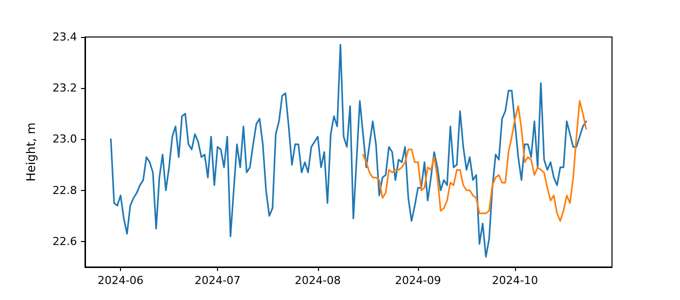 The width and height of the screenshot is (680, 300). I want to click on y-tick-label: 23.4, so click(64, 37).